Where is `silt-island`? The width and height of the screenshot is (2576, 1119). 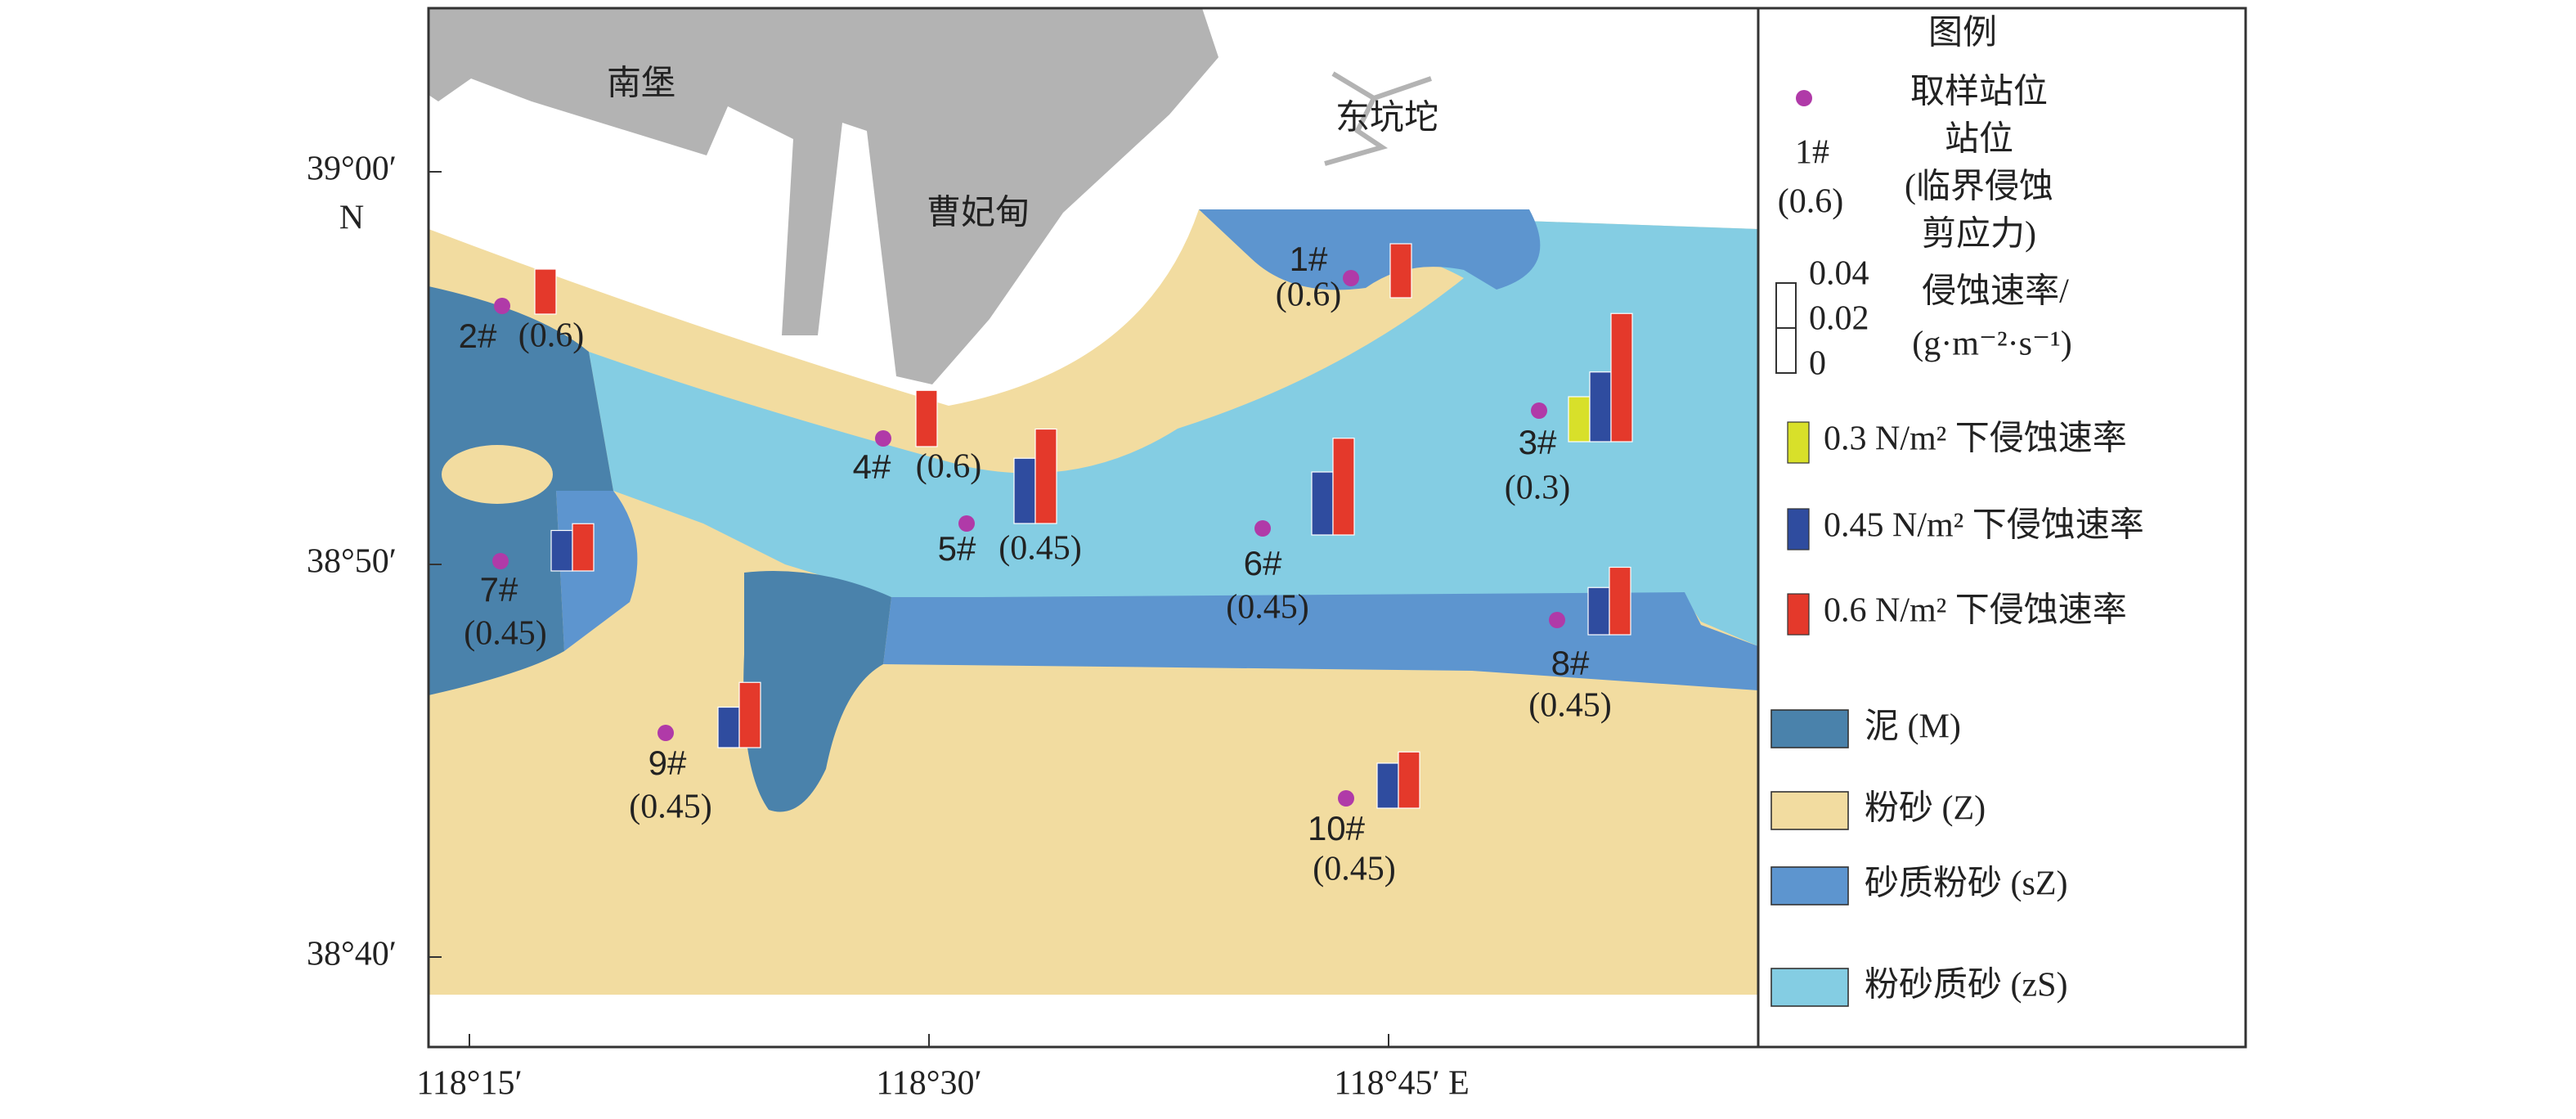 silt-island is located at coordinates (497, 474).